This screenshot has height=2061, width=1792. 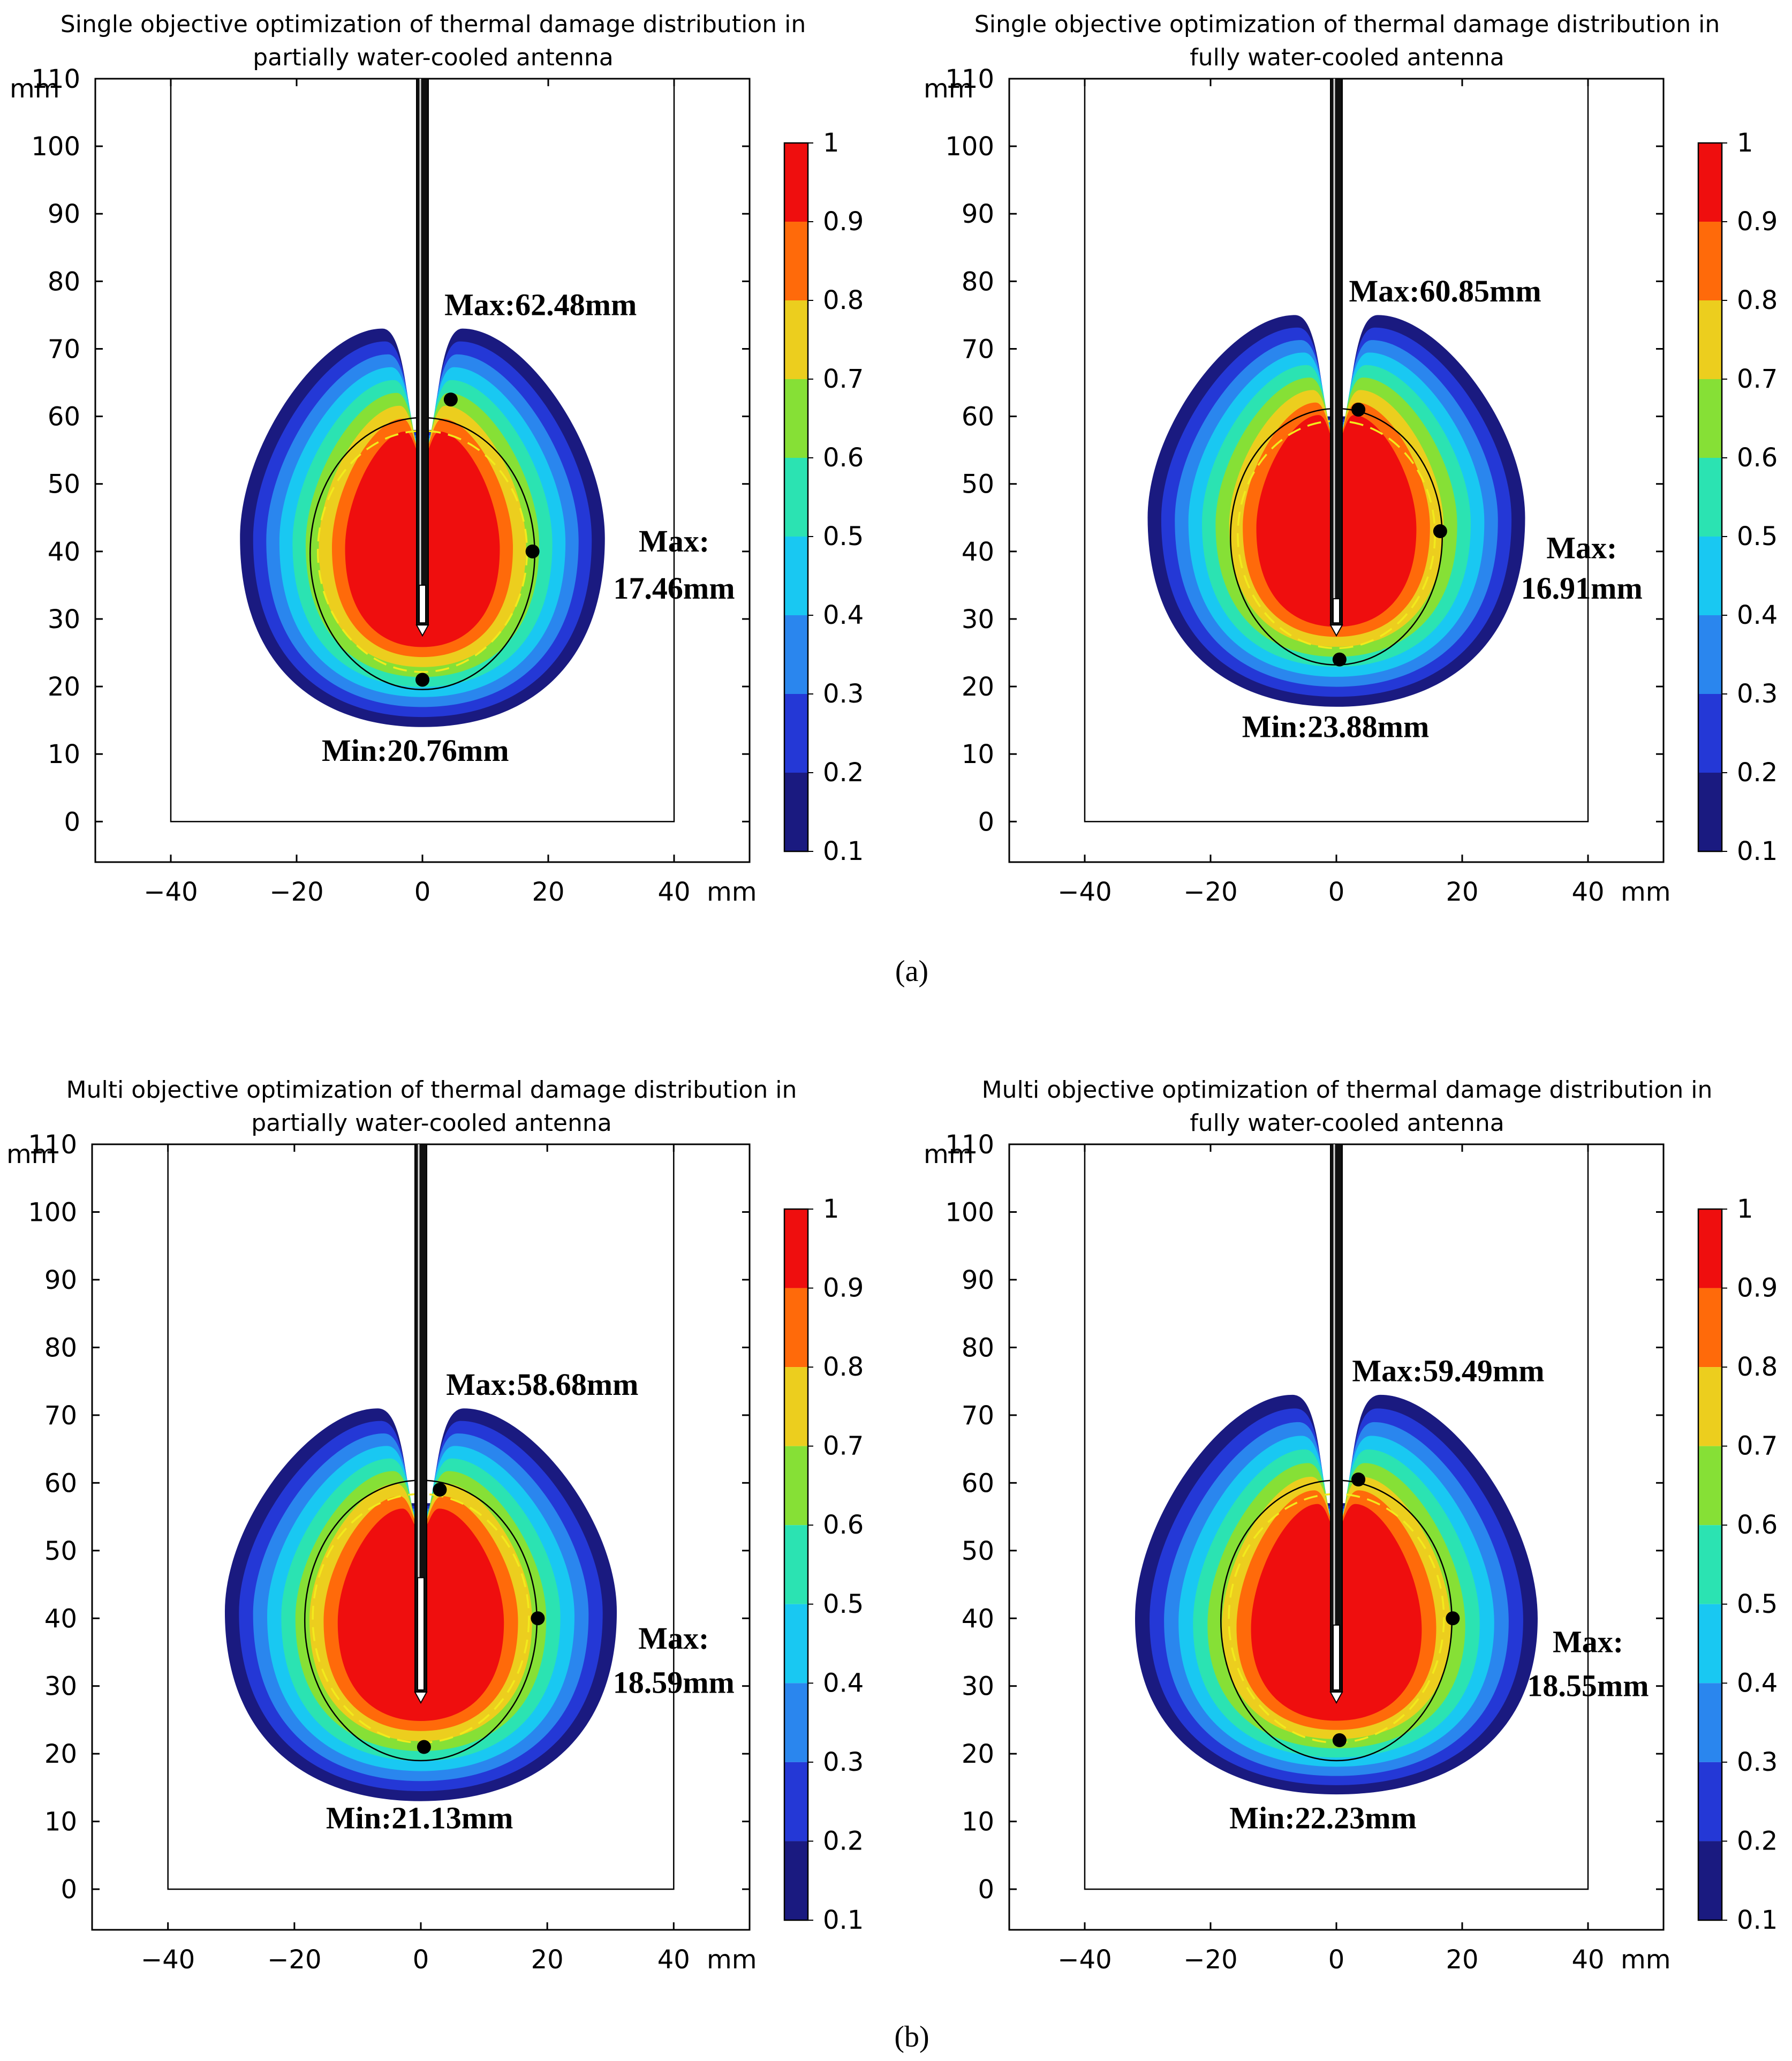 I want to click on annotation-label: Min:20.76mm, so click(x=416, y=751).